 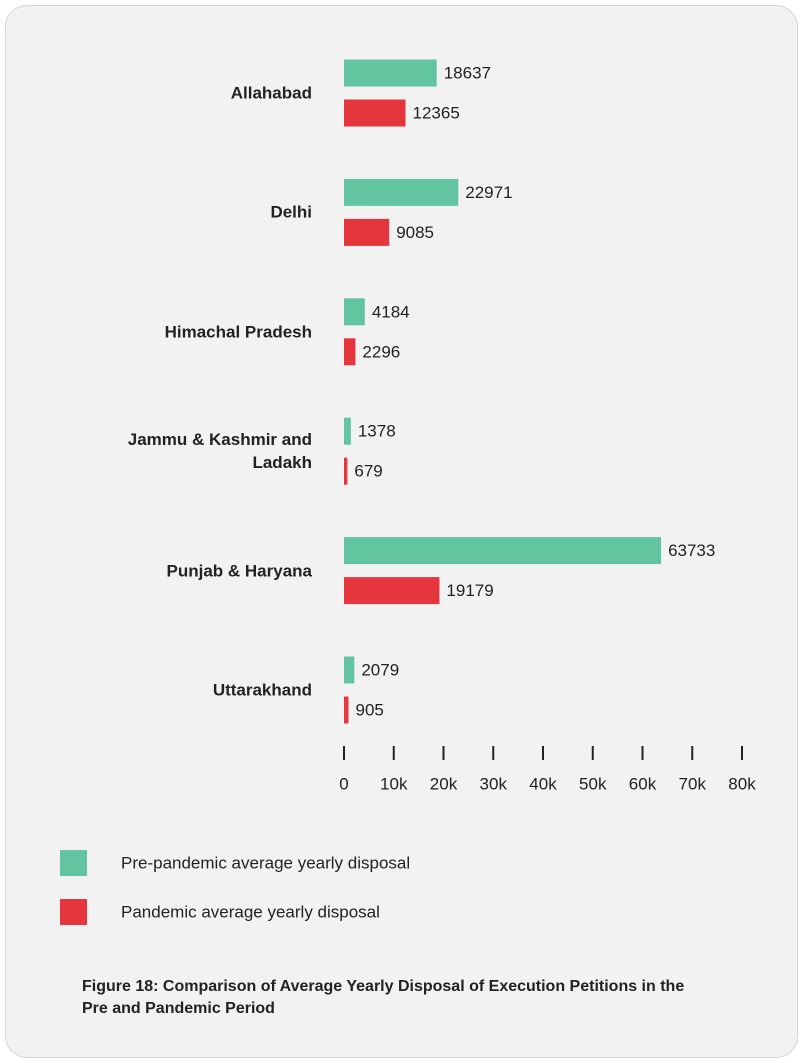 I want to click on x-tick-label: 30k, so click(x=494, y=783).